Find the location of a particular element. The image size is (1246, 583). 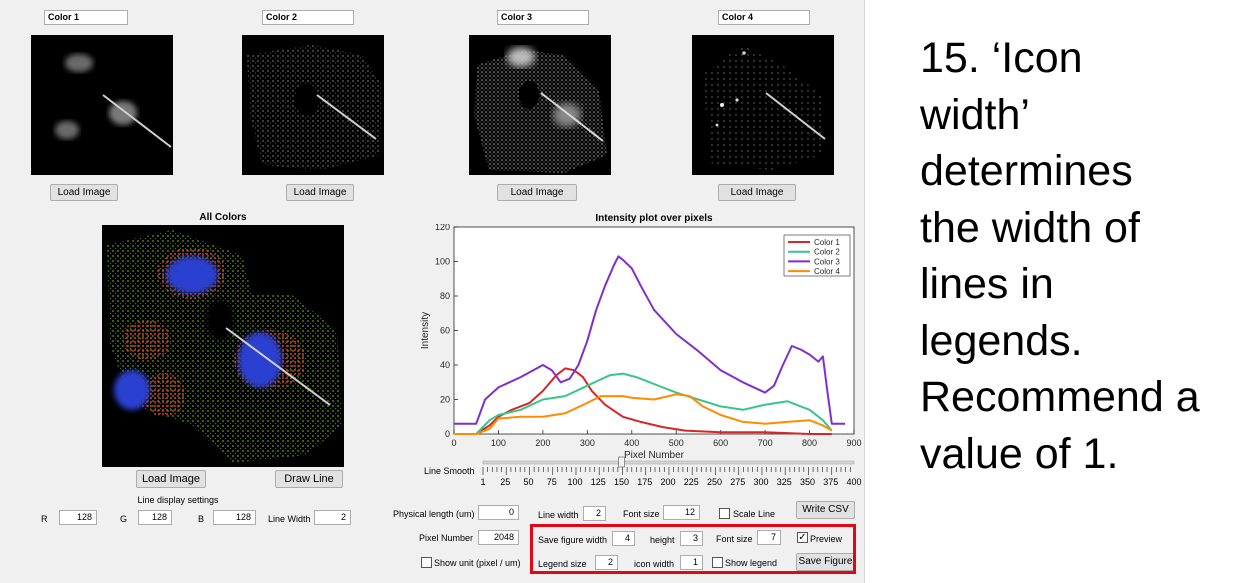

color2-name-field: Color 2 is located at coordinates (308, 17).